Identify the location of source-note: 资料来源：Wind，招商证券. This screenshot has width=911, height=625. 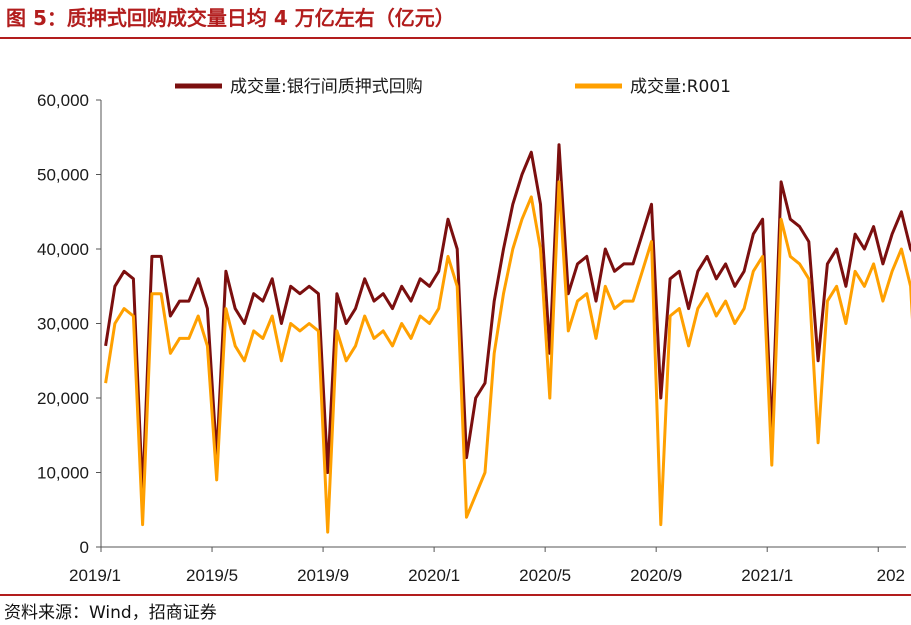
(110, 613).